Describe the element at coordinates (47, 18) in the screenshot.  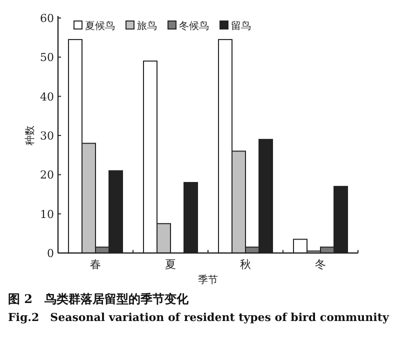
I see `y-tick-label: 60` at that location.